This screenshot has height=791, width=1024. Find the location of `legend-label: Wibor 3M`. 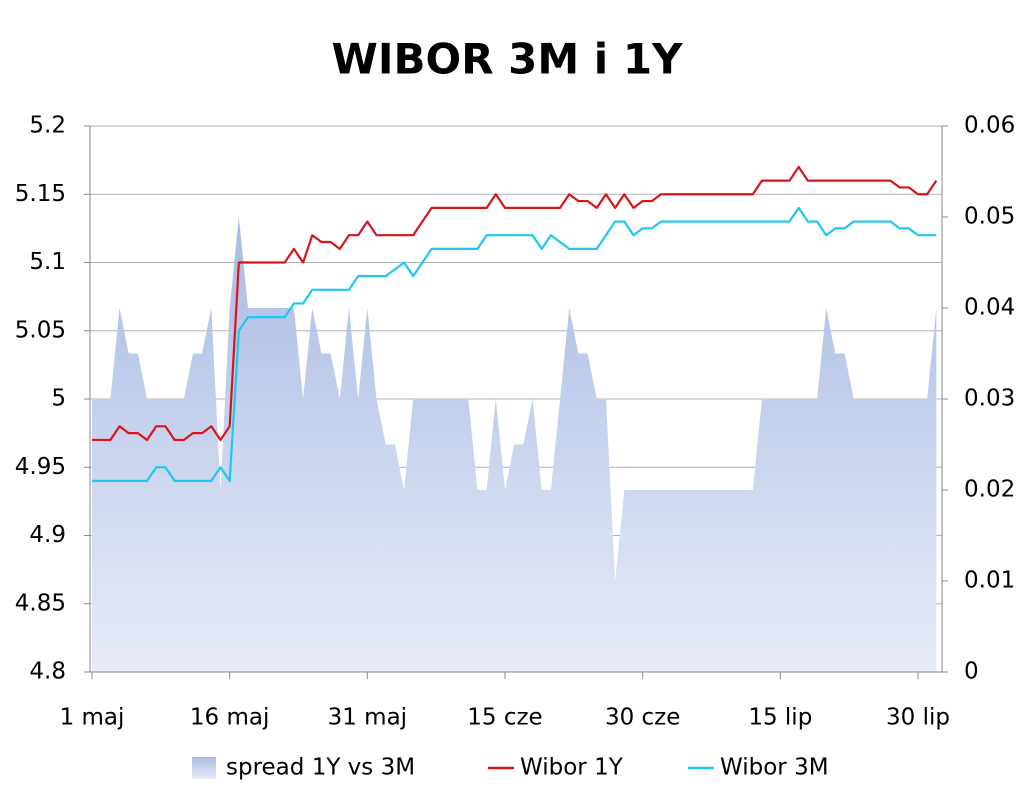

legend-label: Wibor 3M is located at coordinates (774, 768).